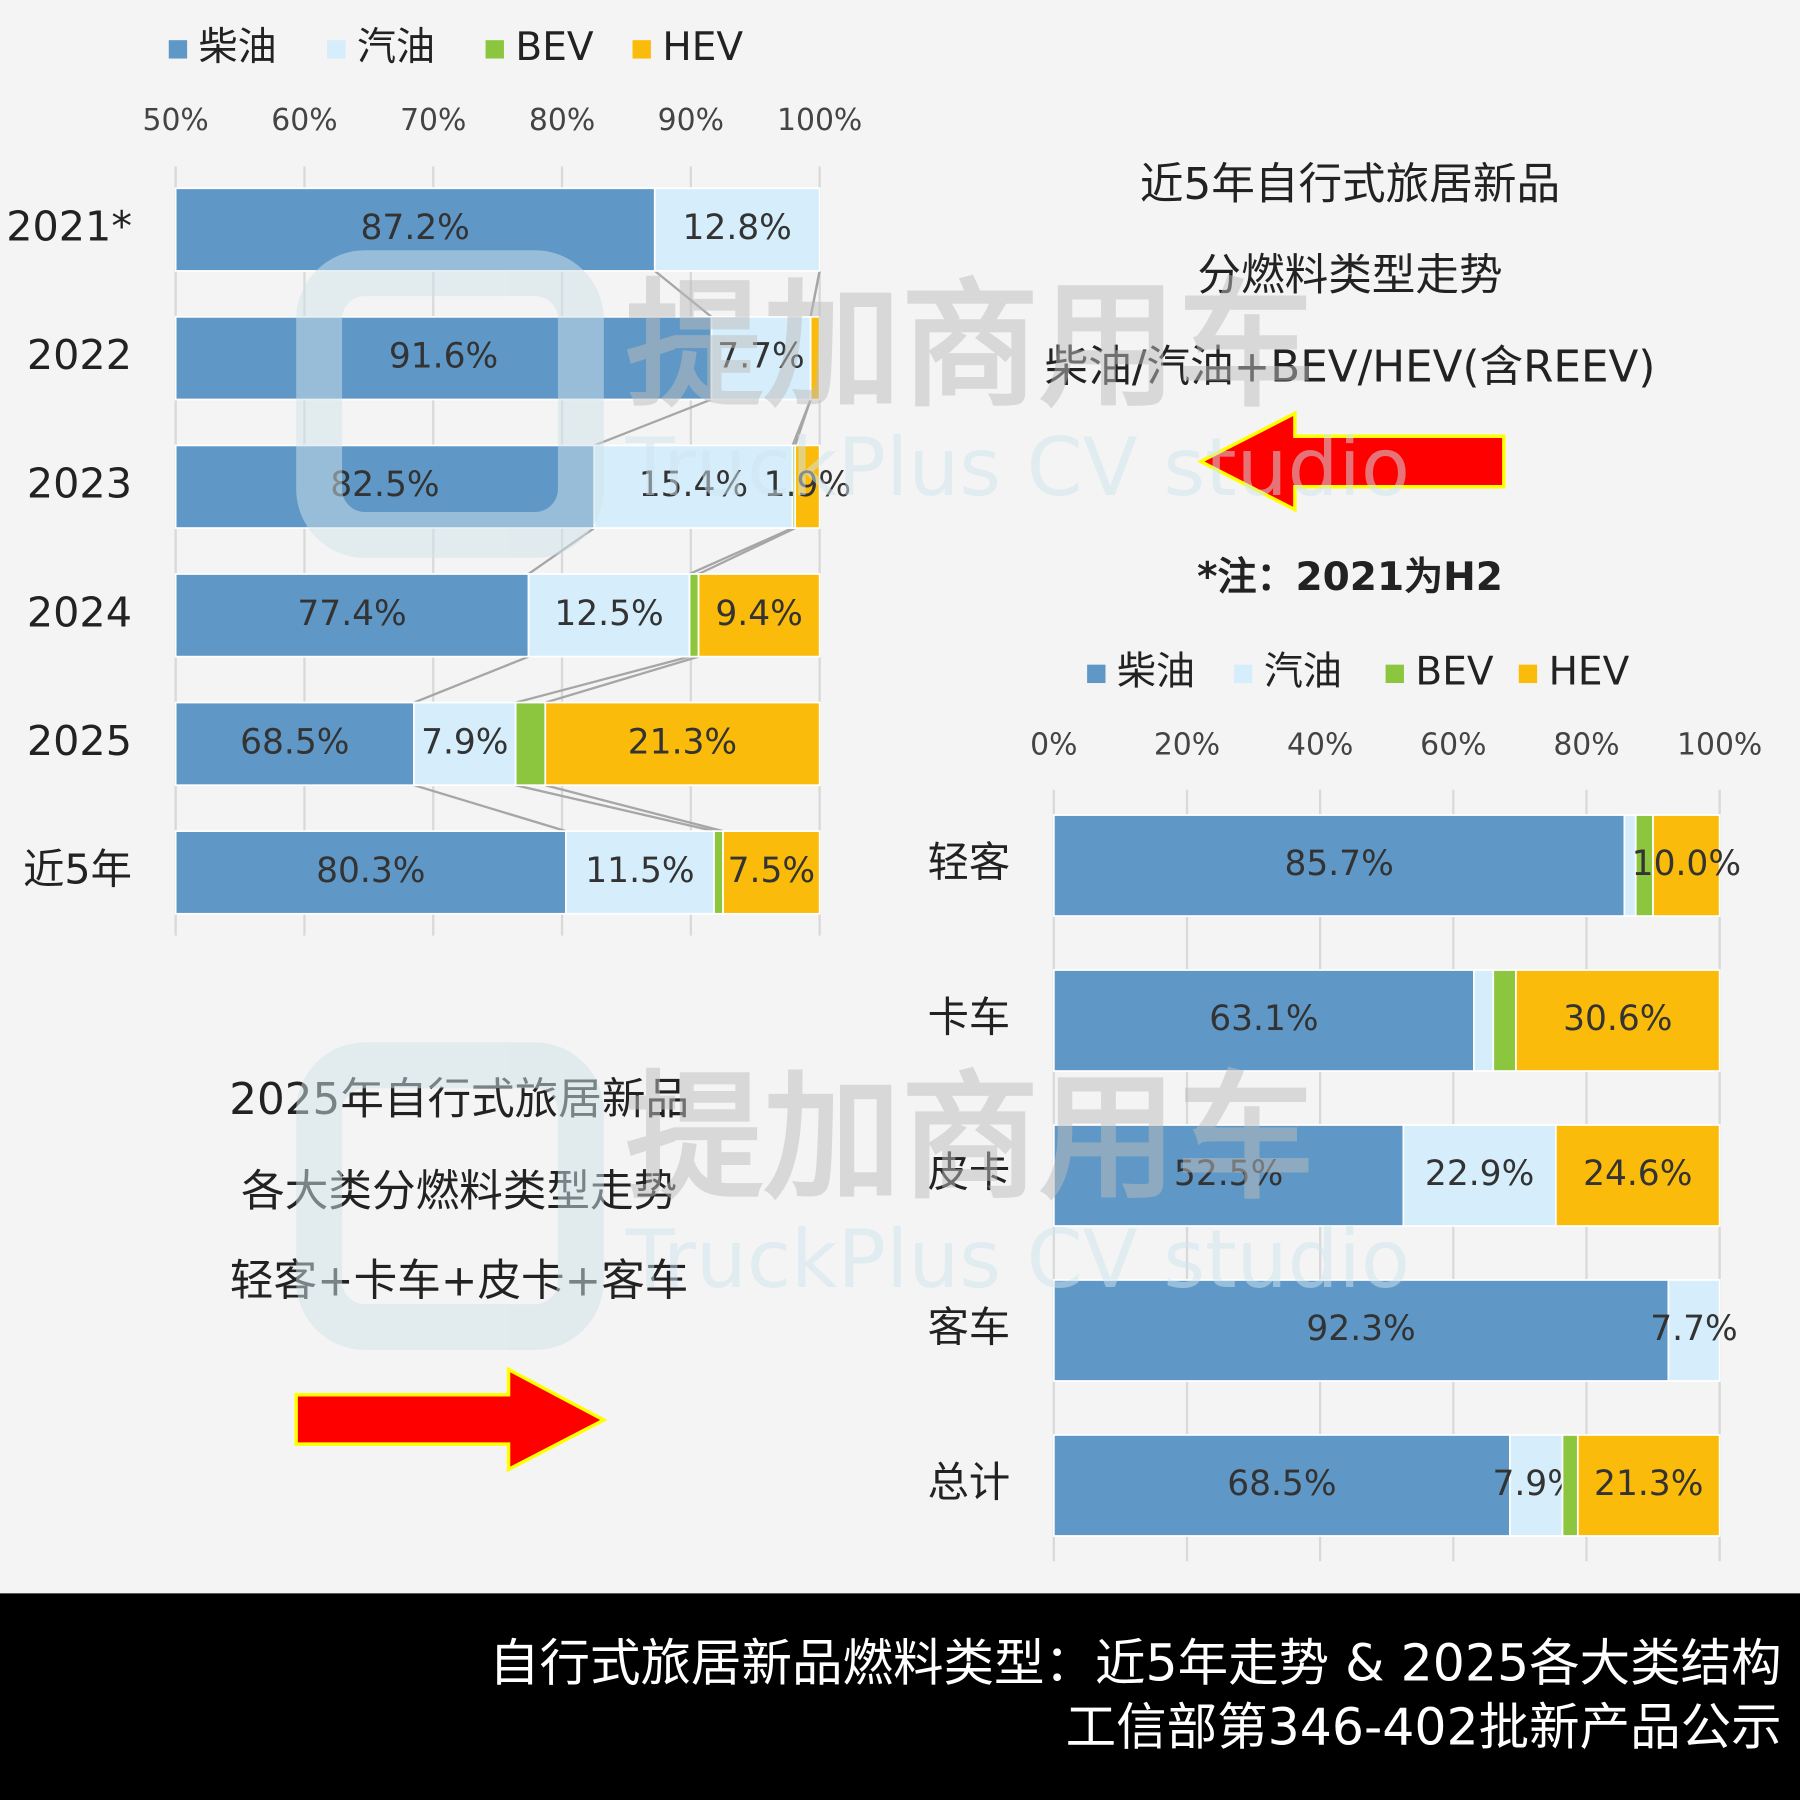 The height and width of the screenshot is (1800, 1800). What do you see at coordinates (79, 484) in the screenshot?
I see `y-tick-label: 2023` at bounding box center [79, 484].